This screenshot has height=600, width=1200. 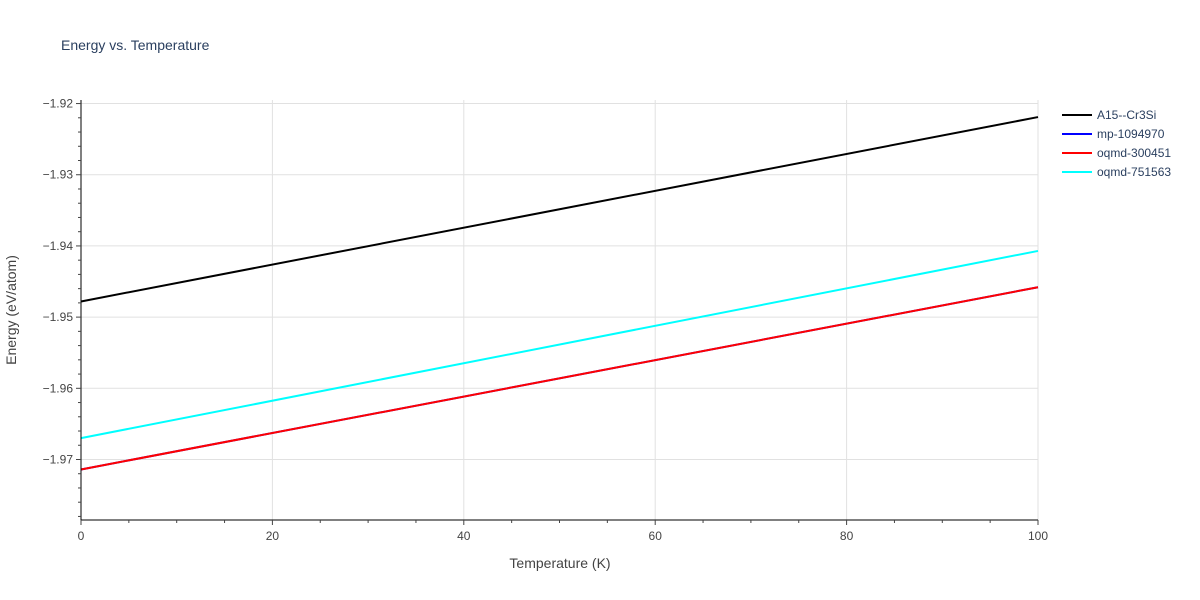 I want to click on legend-label: A15--Cr3Si, so click(x=1126, y=115).